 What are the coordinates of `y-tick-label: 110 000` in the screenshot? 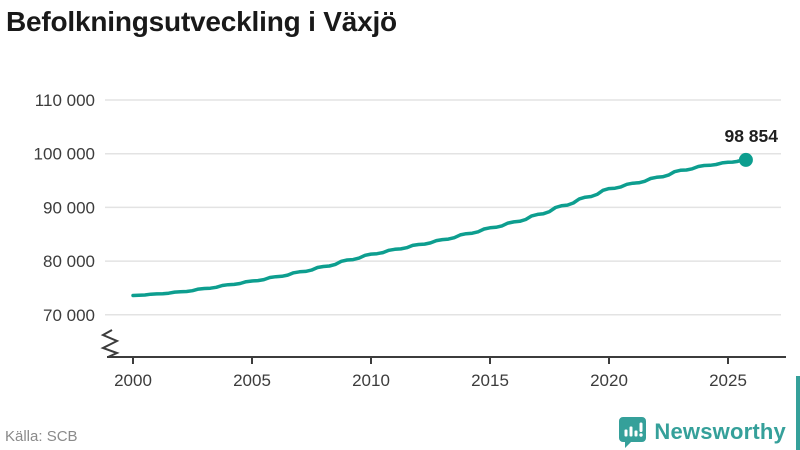 It's located at (65, 100).